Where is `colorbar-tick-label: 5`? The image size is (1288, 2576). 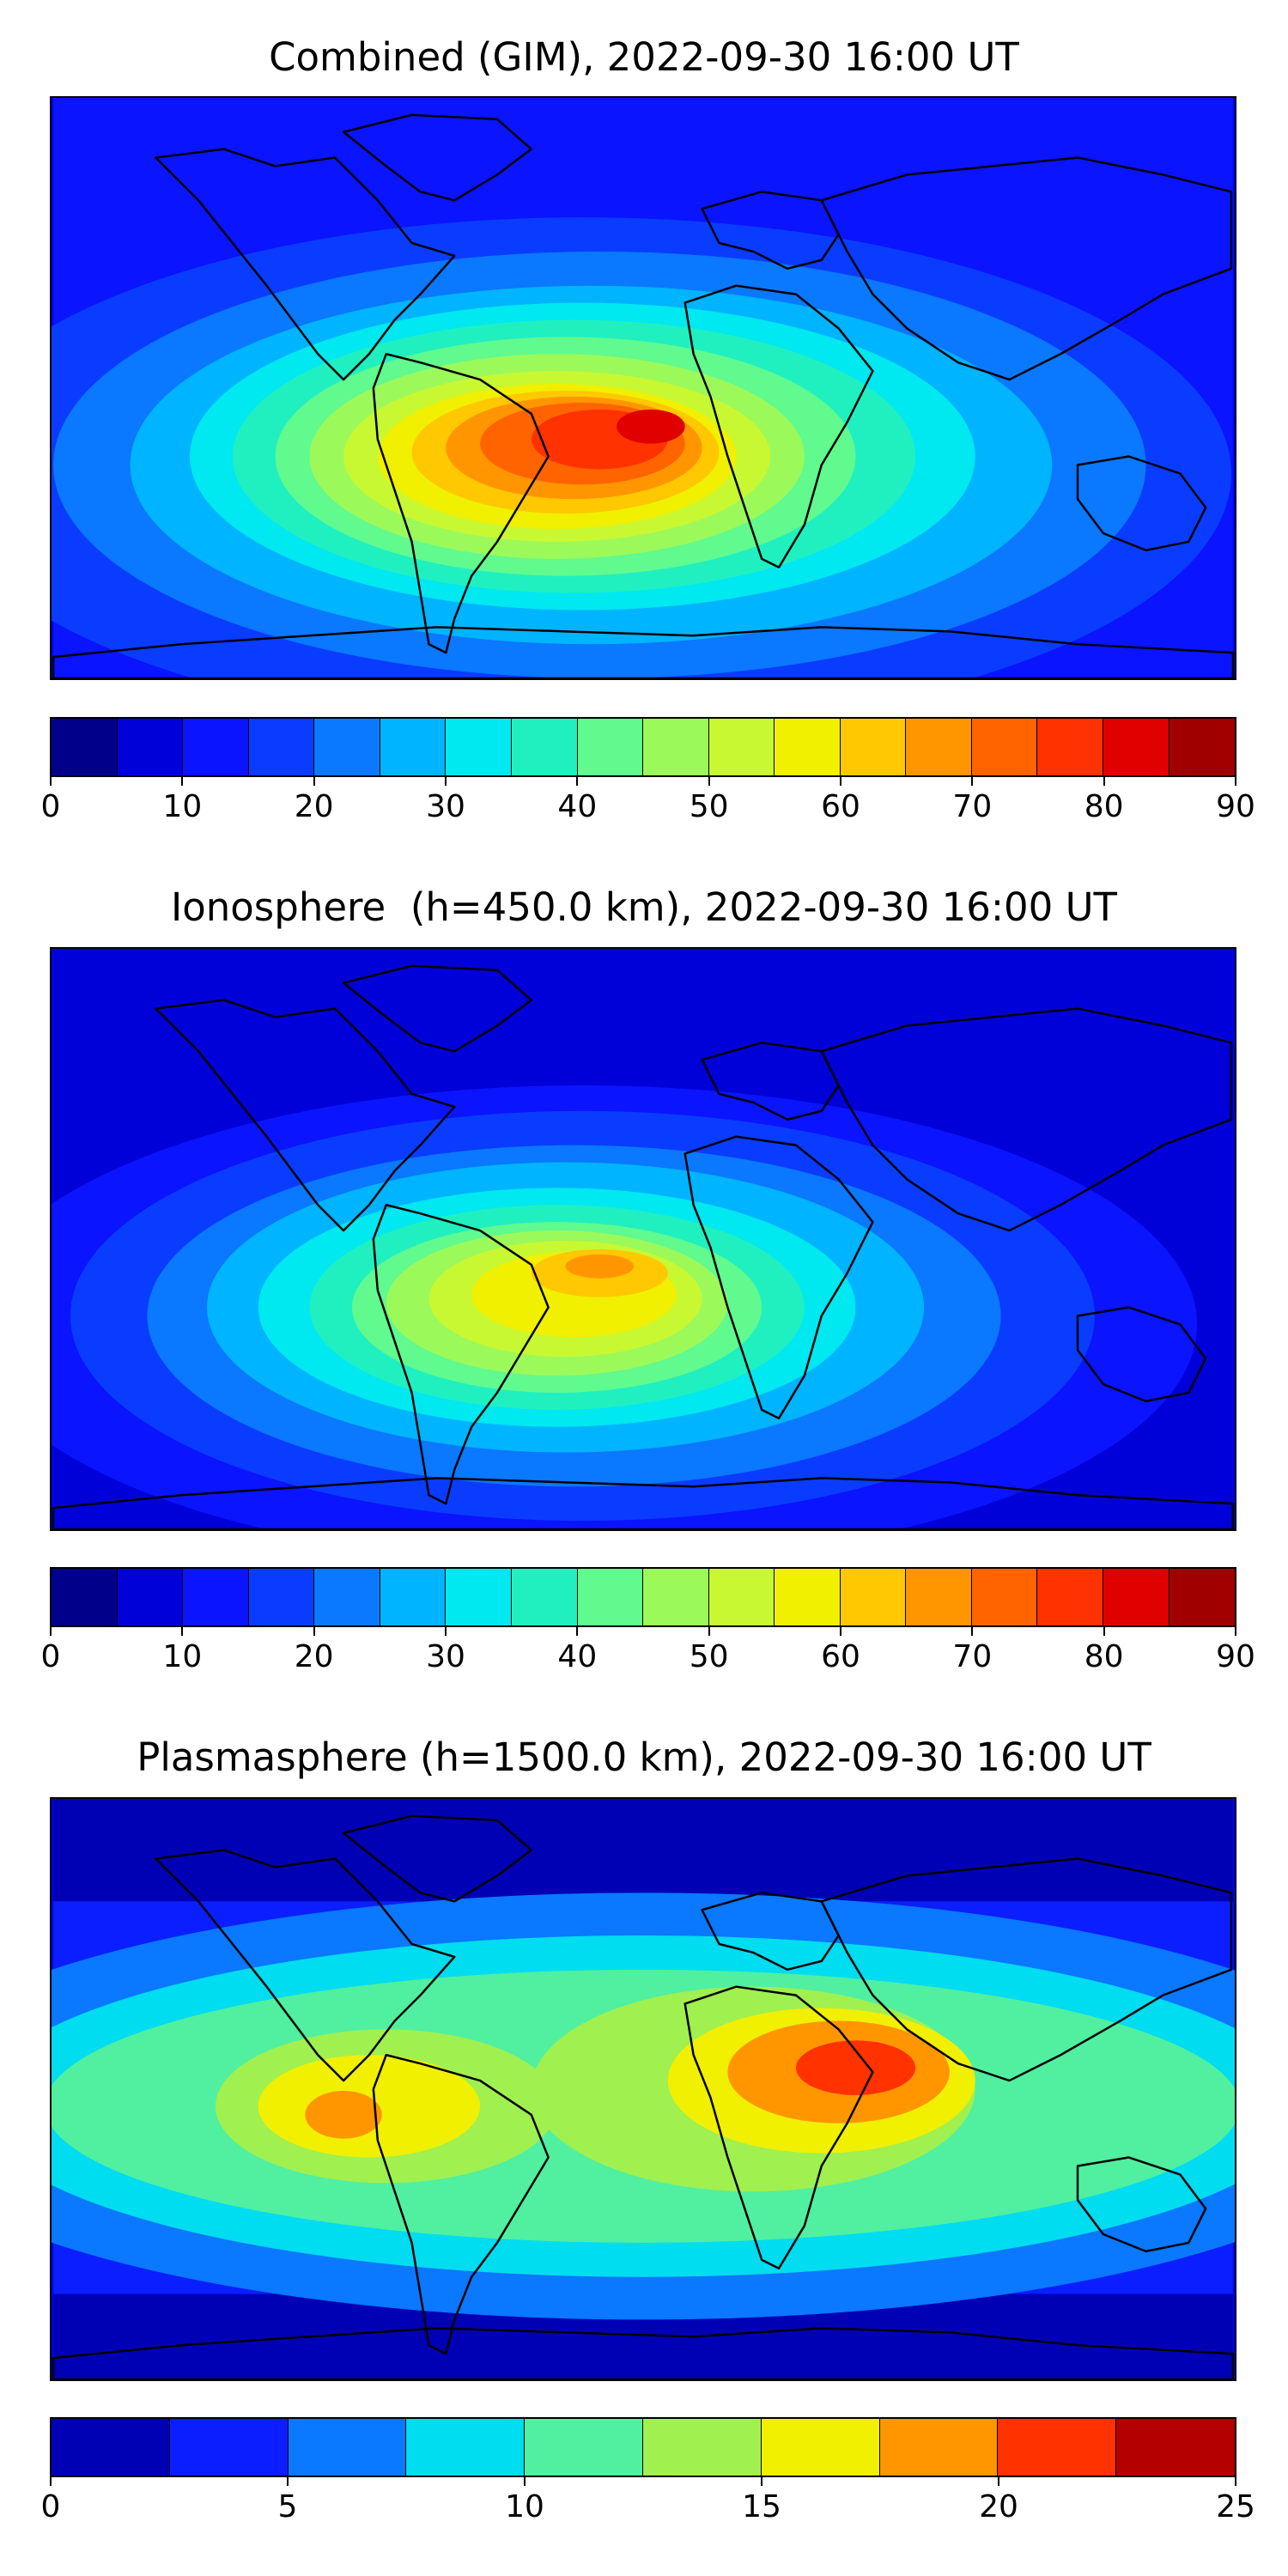 colorbar-tick-label: 5 is located at coordinates (287, 2507).